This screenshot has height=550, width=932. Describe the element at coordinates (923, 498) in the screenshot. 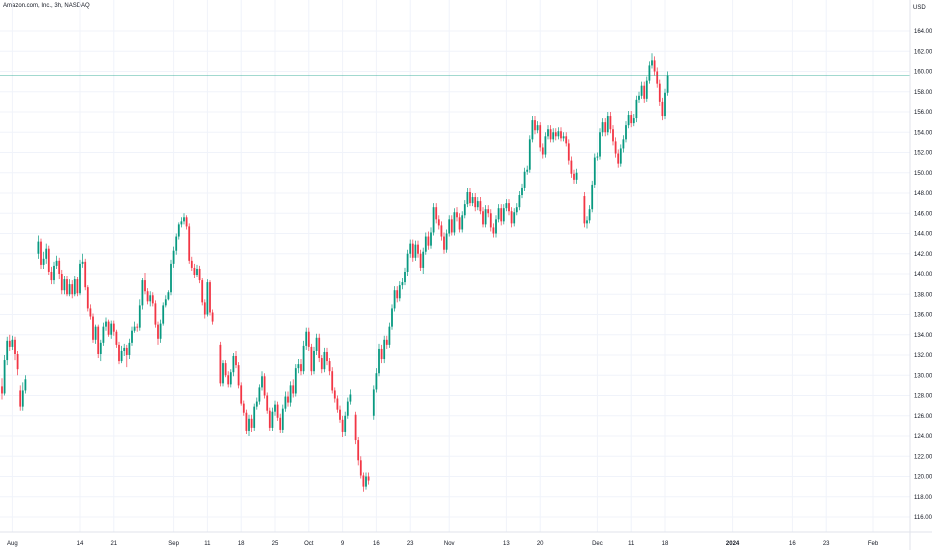

I see `y-tick-label: 118.00` at that location.